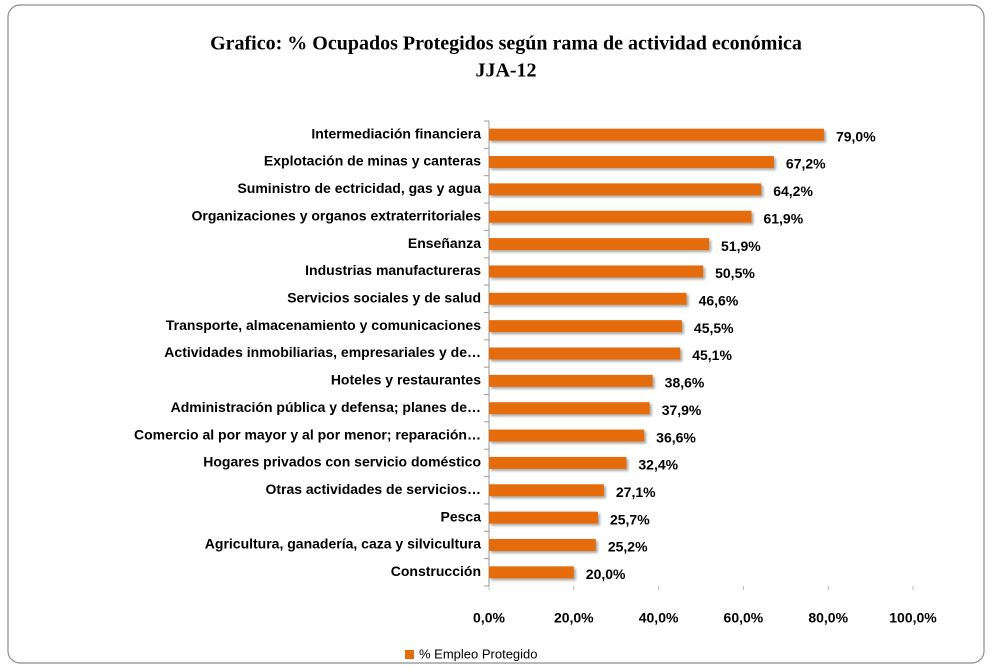 Image resolution: width=993 pixels, height=668 pixels. I want to click on chart-title: JJA-12, so click(505, 71).